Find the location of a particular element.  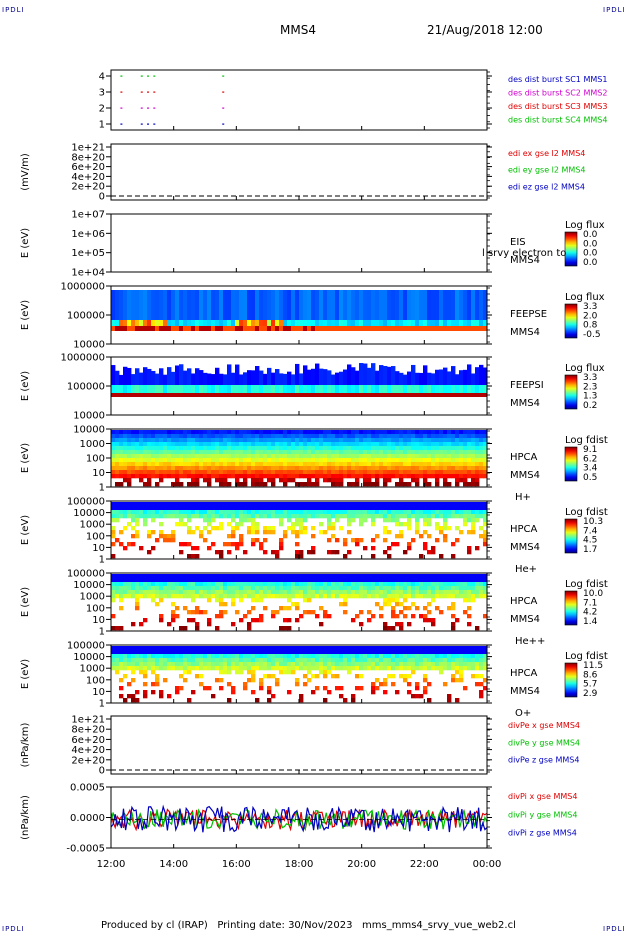

colorbar is located at coordinates (571, 392).